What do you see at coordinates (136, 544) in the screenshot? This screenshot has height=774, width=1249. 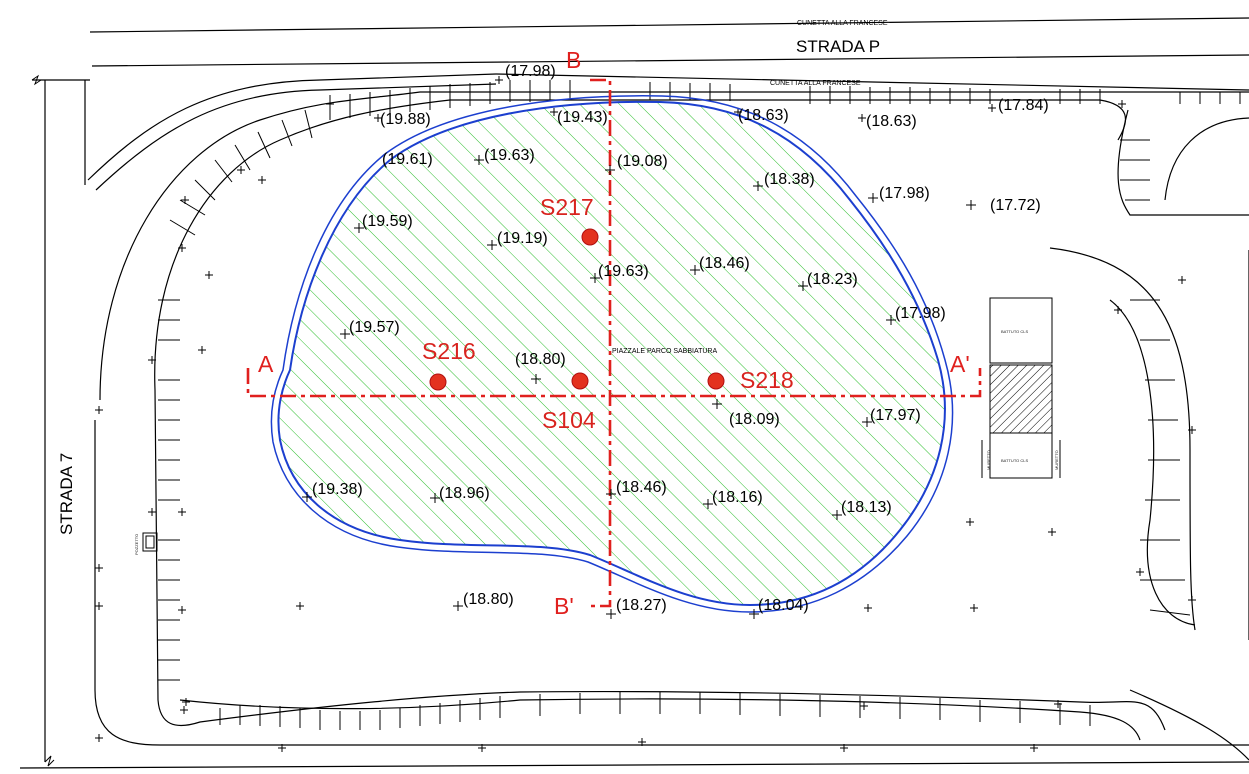 I see `pozzetto-label: POZZETTO` at bounding box center [136, 544].